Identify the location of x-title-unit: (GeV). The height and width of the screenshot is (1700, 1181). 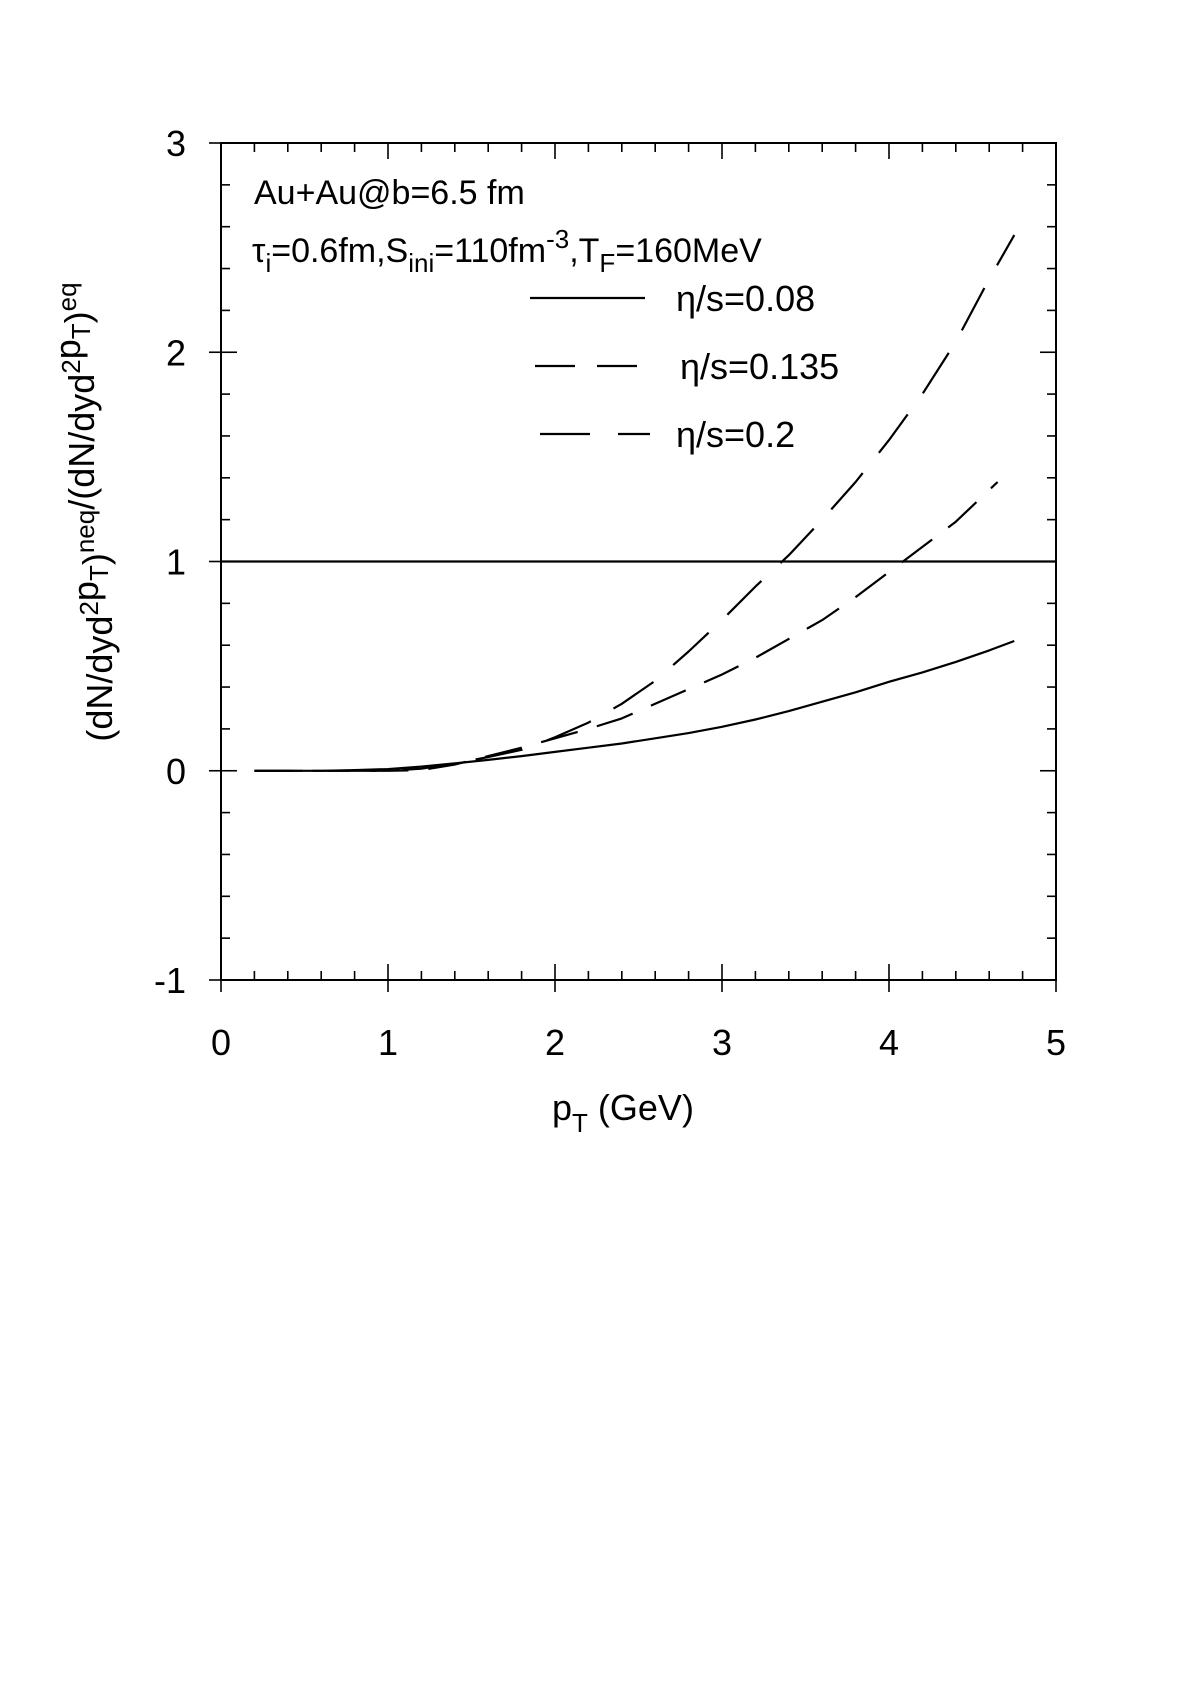
(641, 1107).